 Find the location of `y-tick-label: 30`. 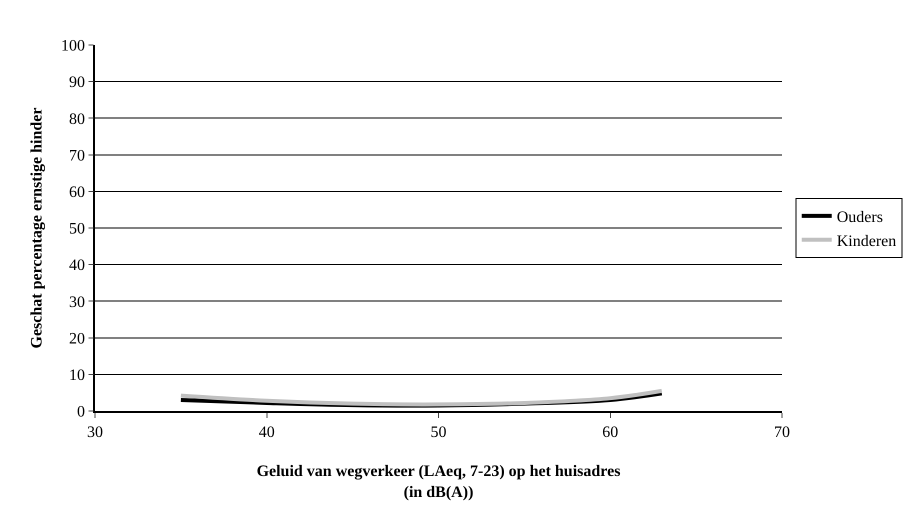

y-tick-label: 30 is located at coordinates (77, 302).